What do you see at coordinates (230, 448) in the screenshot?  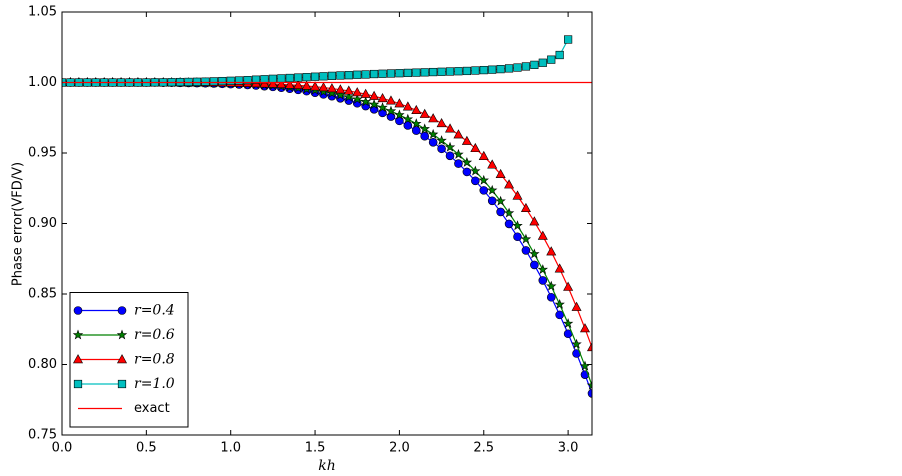 I see `x-tick-label: 1.0` at bounding box center [230, 448].